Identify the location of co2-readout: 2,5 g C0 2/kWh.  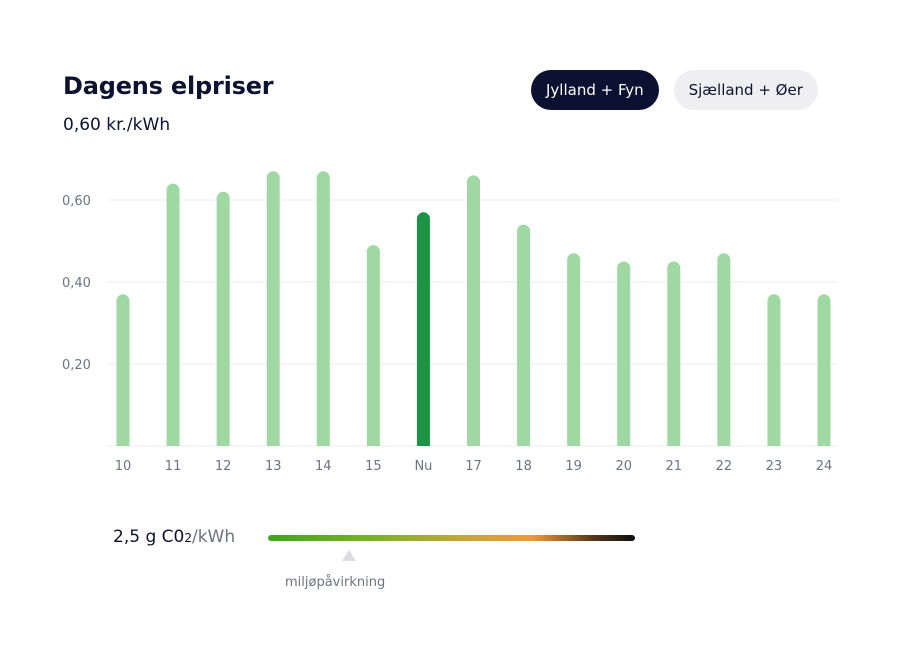
(174, 537).